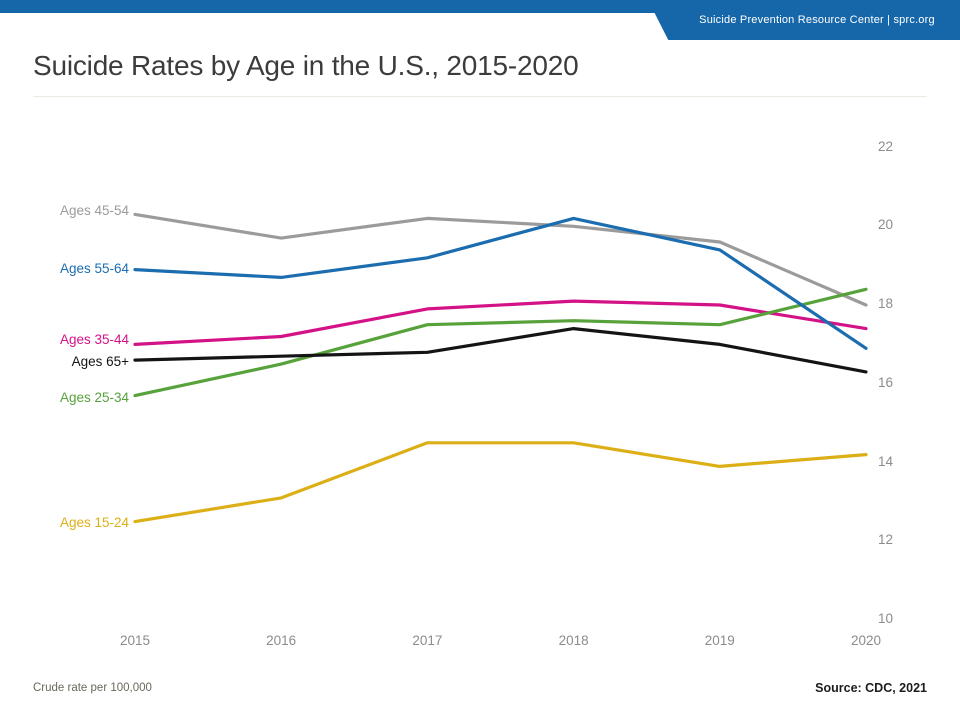 The width and height of the screenshot is (960, 720). Describe the element at coordinates (92, 688) in the screenshot. I see `footnote: Crude rate per 100,000` at that location.